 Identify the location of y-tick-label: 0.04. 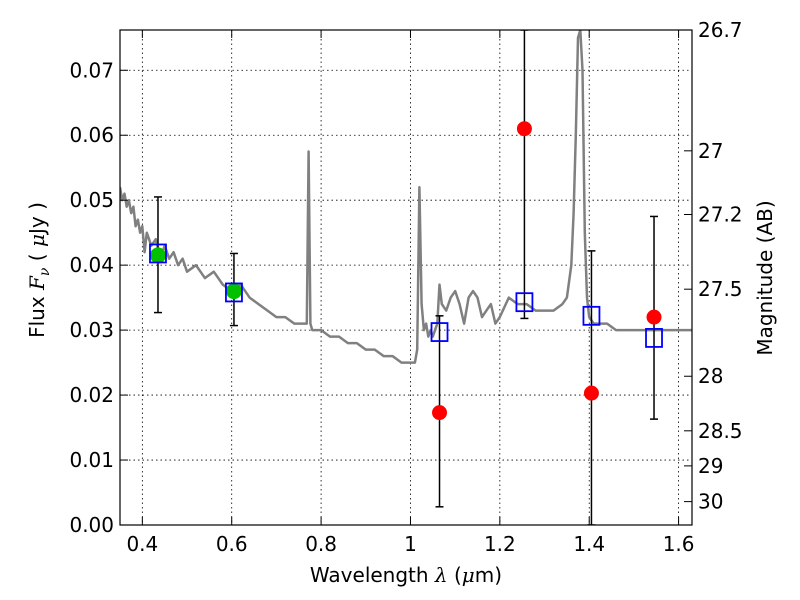
(91, 265).